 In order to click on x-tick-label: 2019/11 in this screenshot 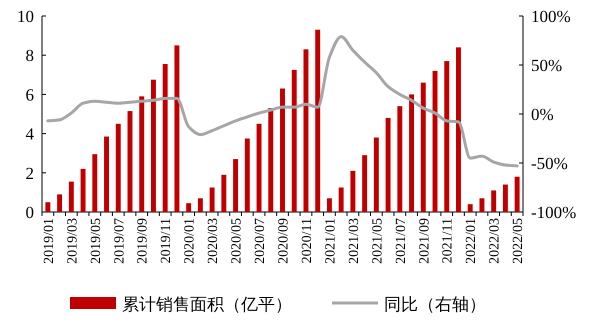, I will do `click(166, 241)`.